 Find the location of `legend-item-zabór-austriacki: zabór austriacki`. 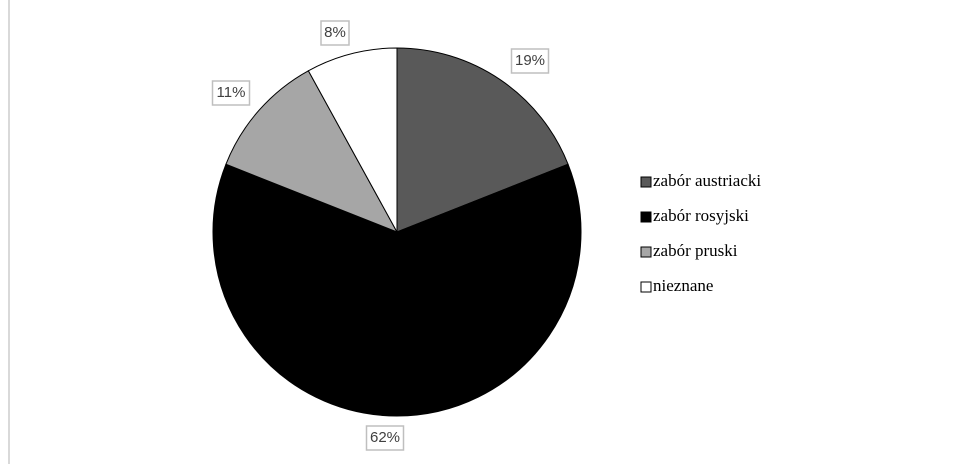

legend-item-zabór-austriacki: zabór austriacki is located at coordinates (700, 180).